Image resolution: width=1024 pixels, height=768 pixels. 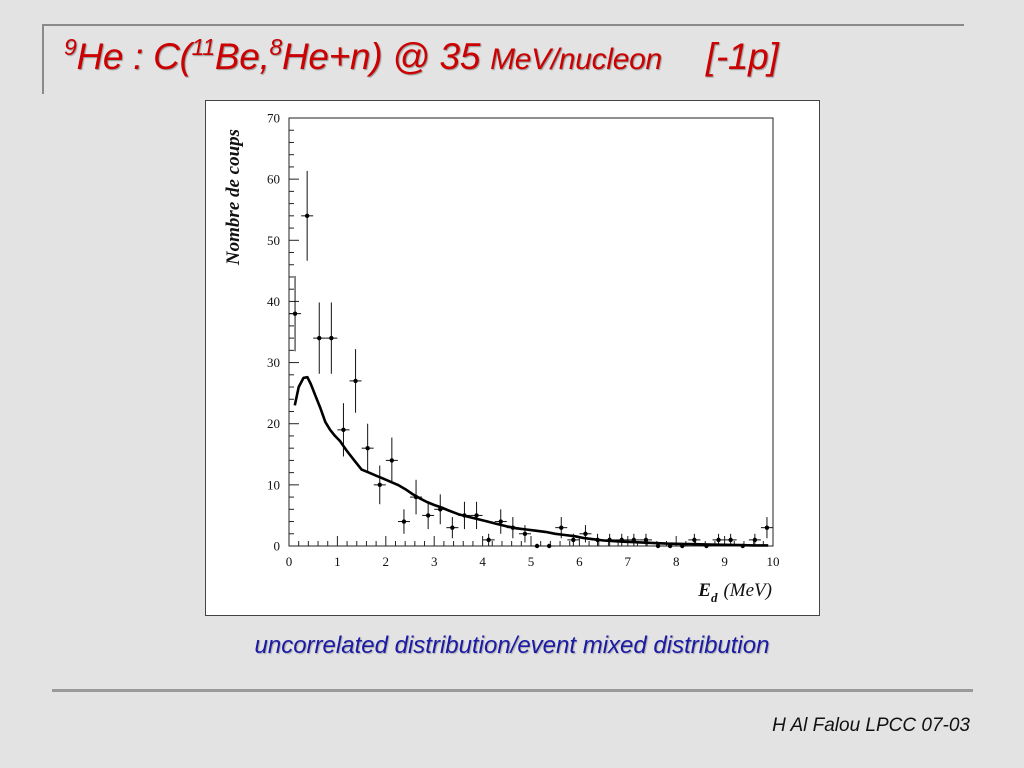 I want to click on x-tick-label: 2, so click(x=386, y=561).